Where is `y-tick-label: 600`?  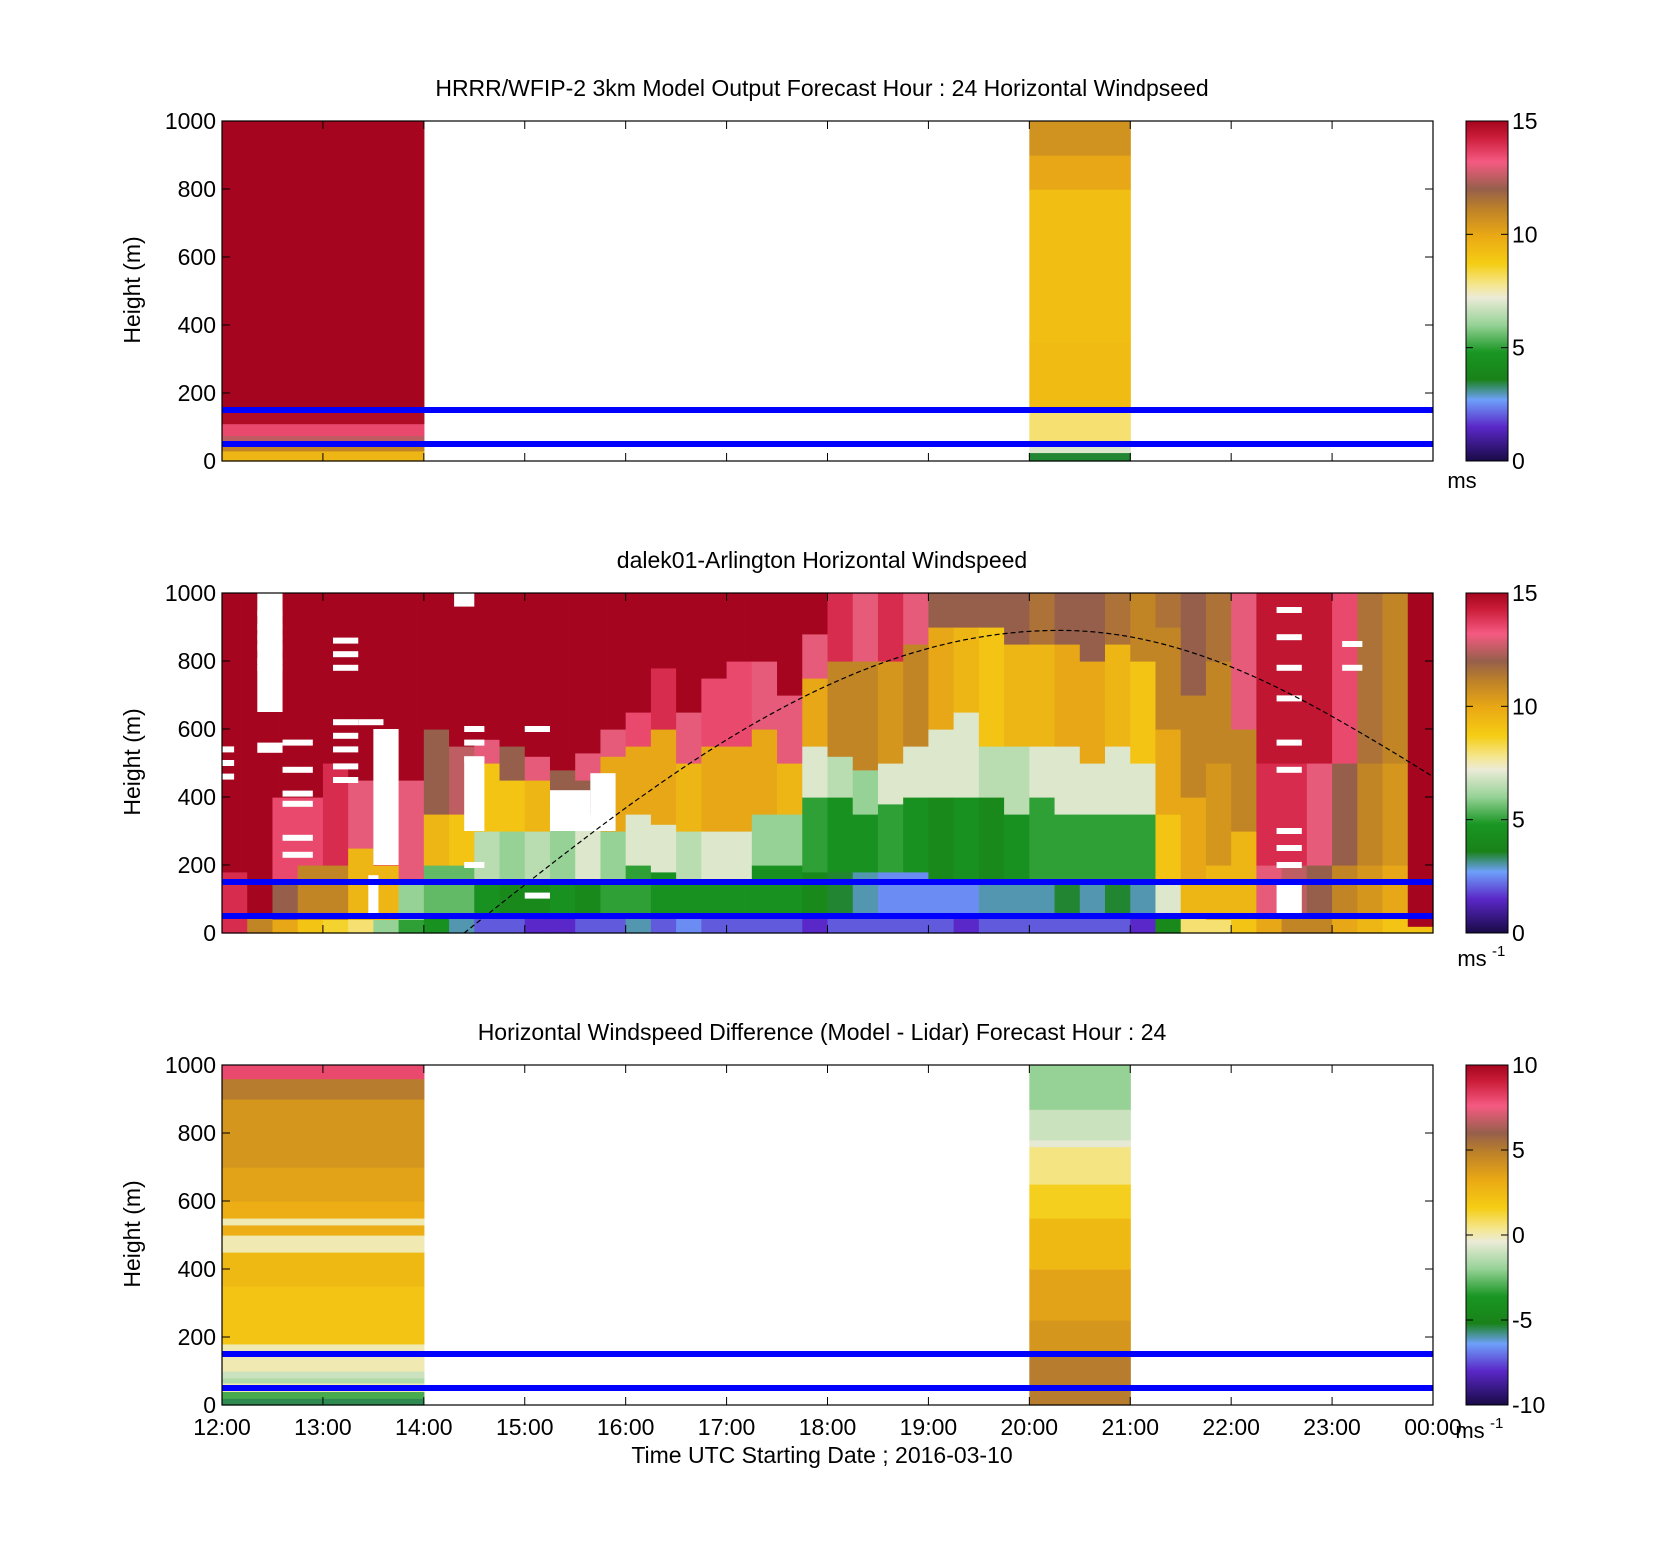 y-tick-label: 600 is located at coordinates (197, 1201).